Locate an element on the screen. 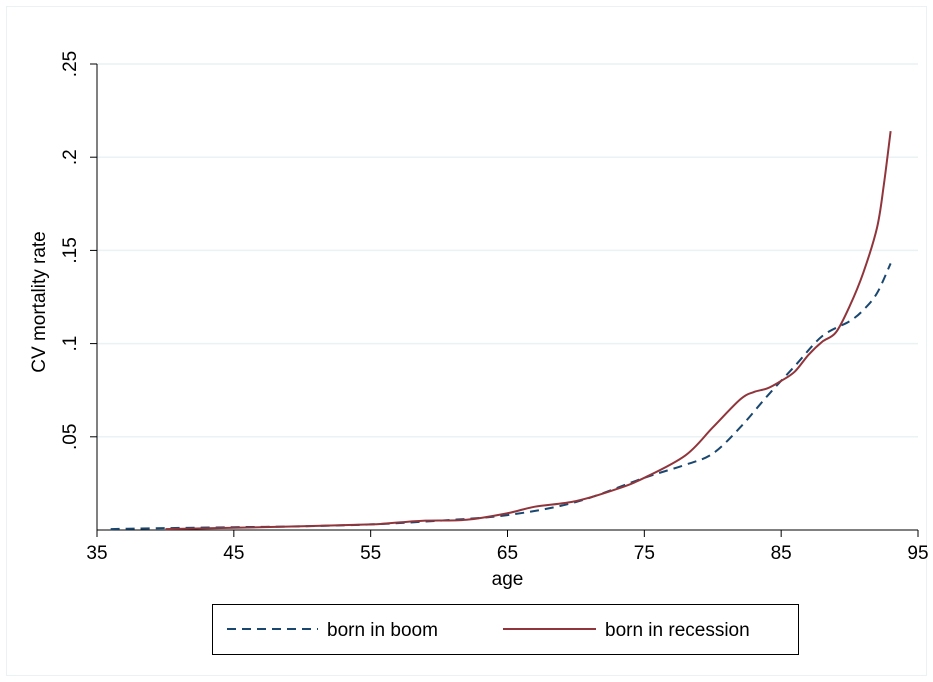  x-ticks: 35 45 55 65 75 85 95 is located at coordinates (507, 547).